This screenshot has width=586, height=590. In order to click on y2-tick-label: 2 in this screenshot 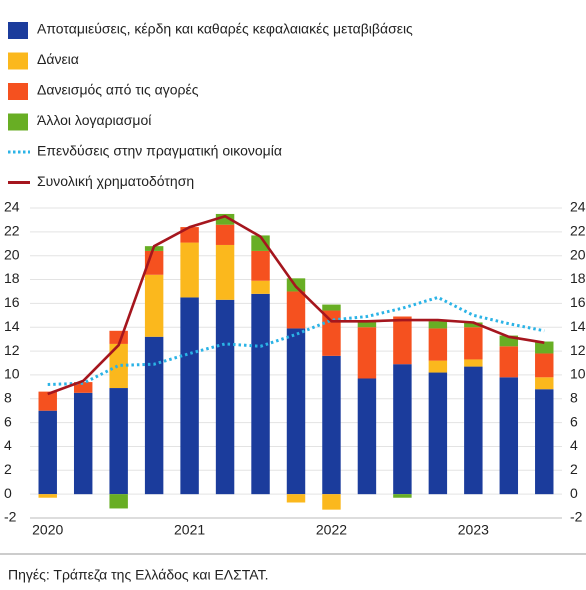, I will do `click(574, 469)`.